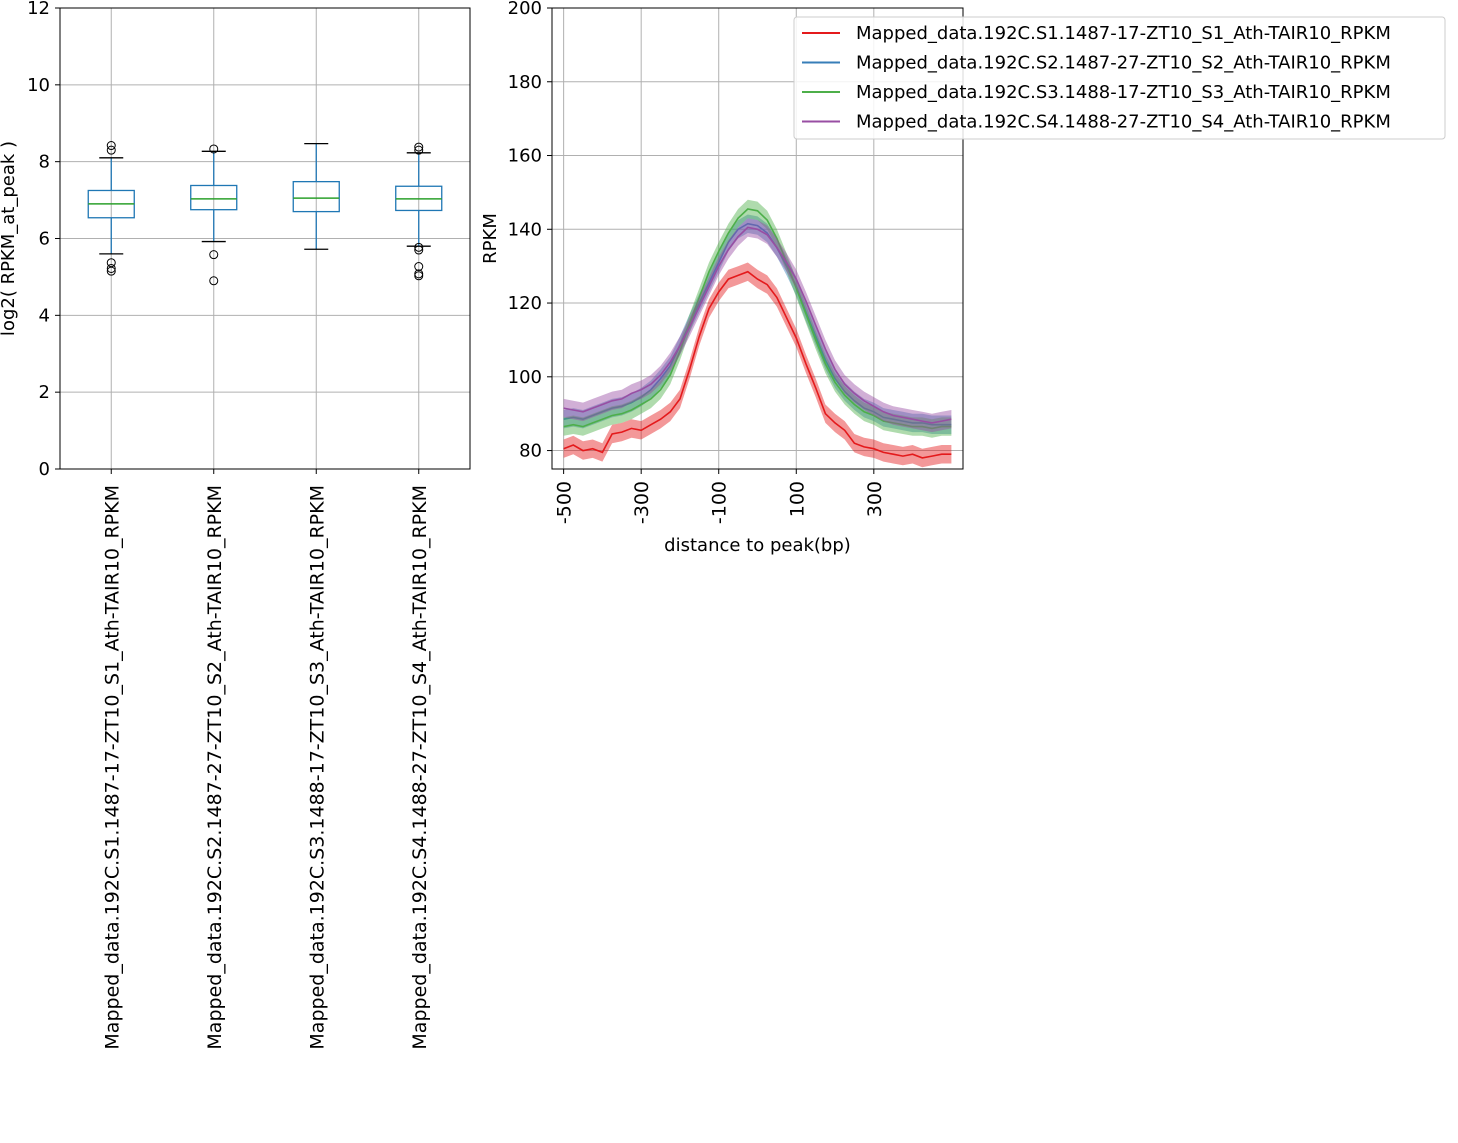  What do you see at coordinates (757, 545) in the screenshot?
I see `line-x-axis-label: distance to peak(bp)` at bounding box center [757, 545].